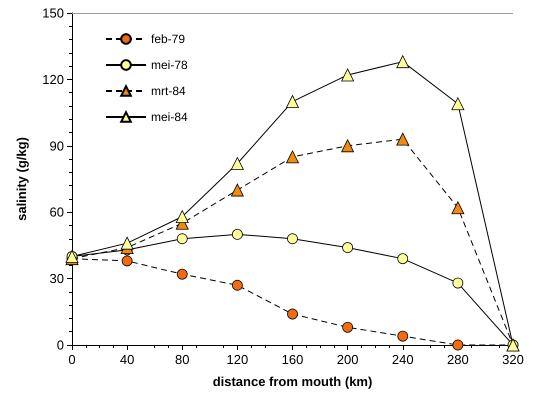  What do you see at coordinates (182, 359) in the screenshot?
I see `x-tick-label: 80` at bounding box center [182, 359].